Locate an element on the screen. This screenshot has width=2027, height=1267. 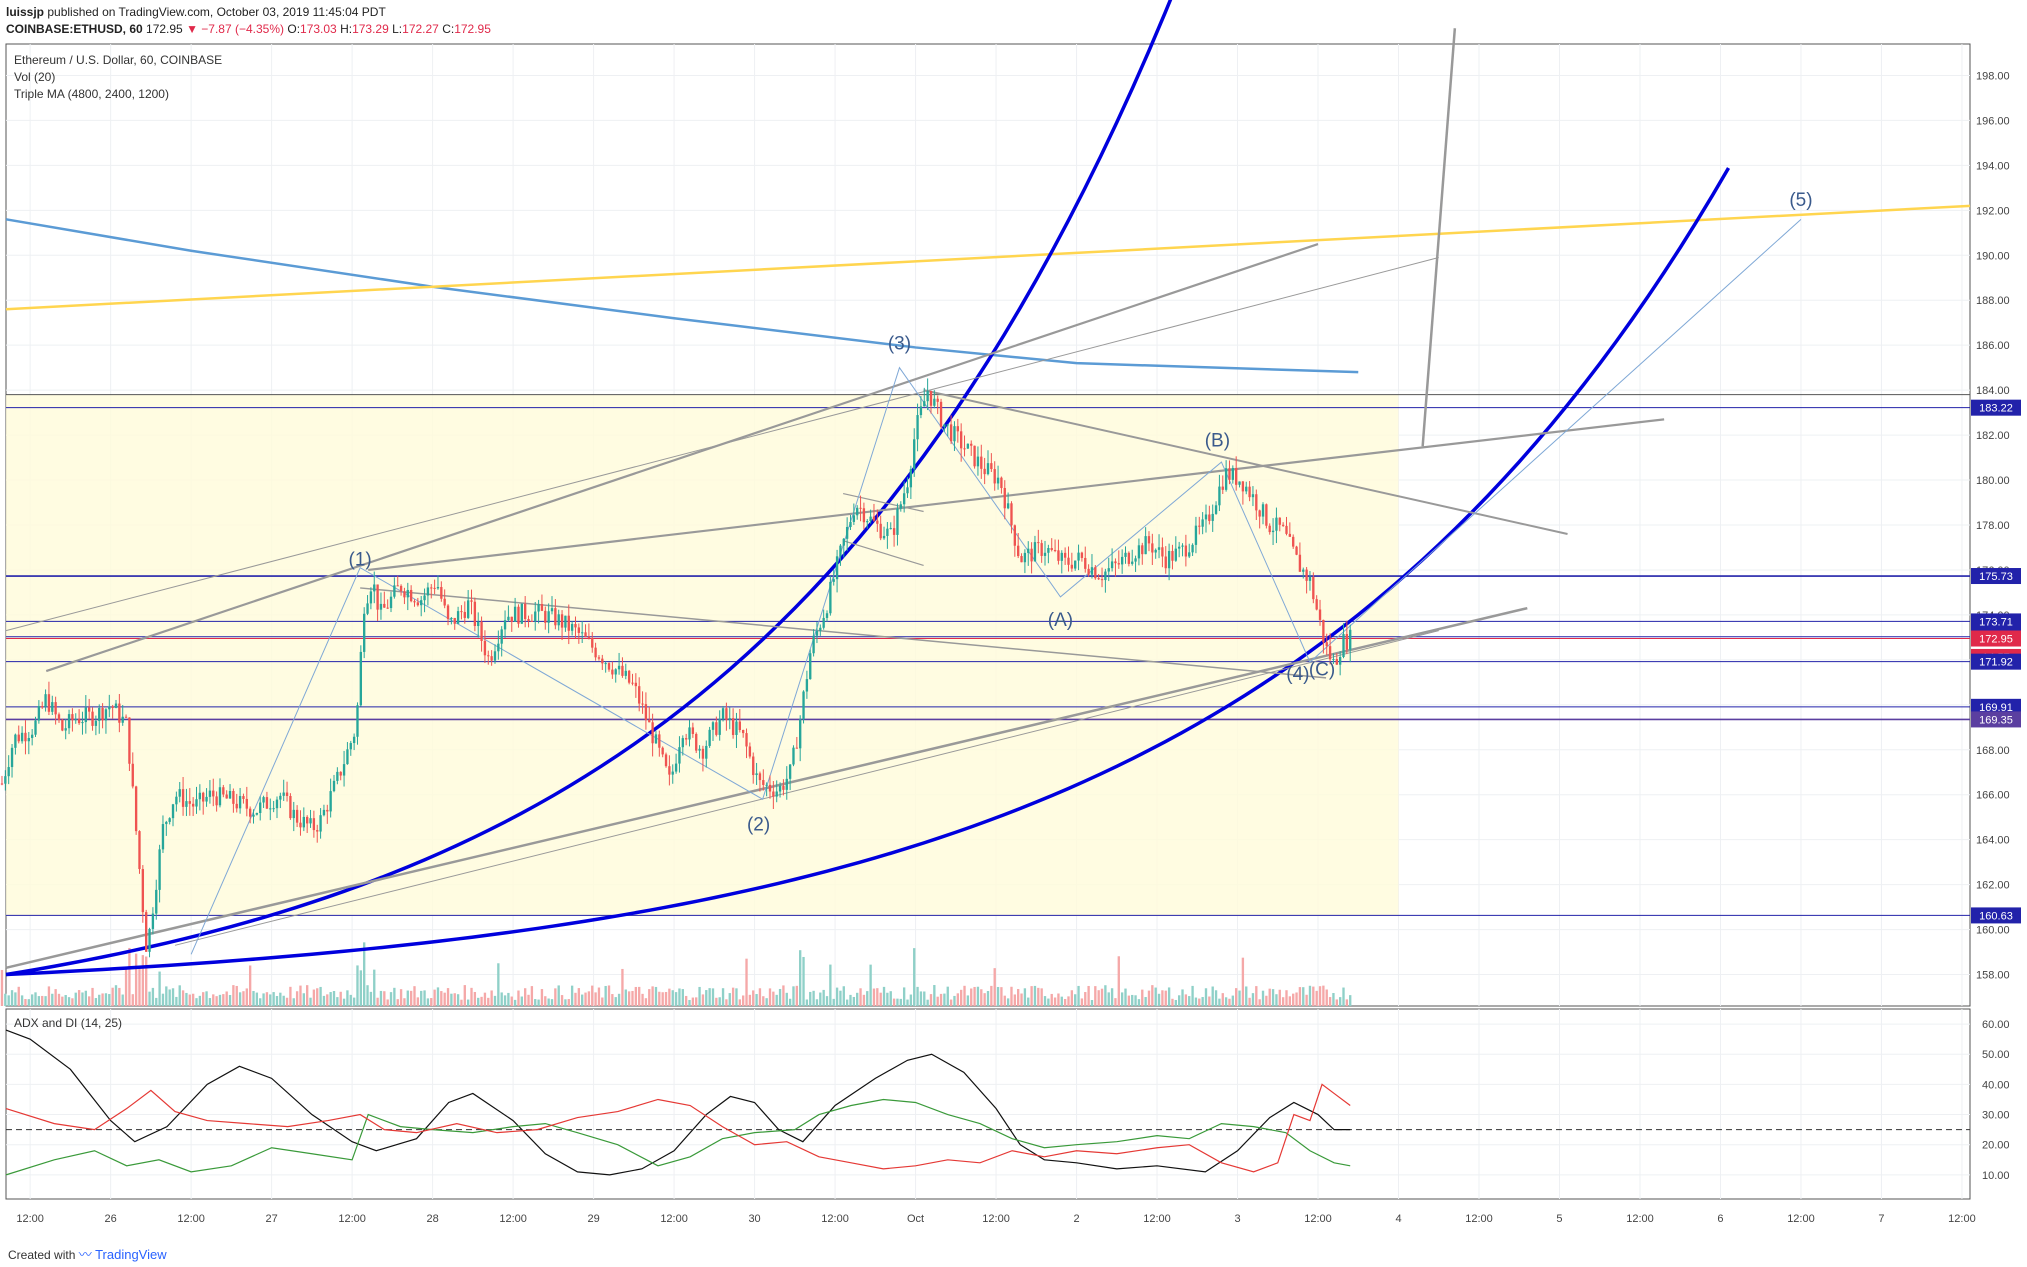
adx-lines is located at coordinates (987, 1102).